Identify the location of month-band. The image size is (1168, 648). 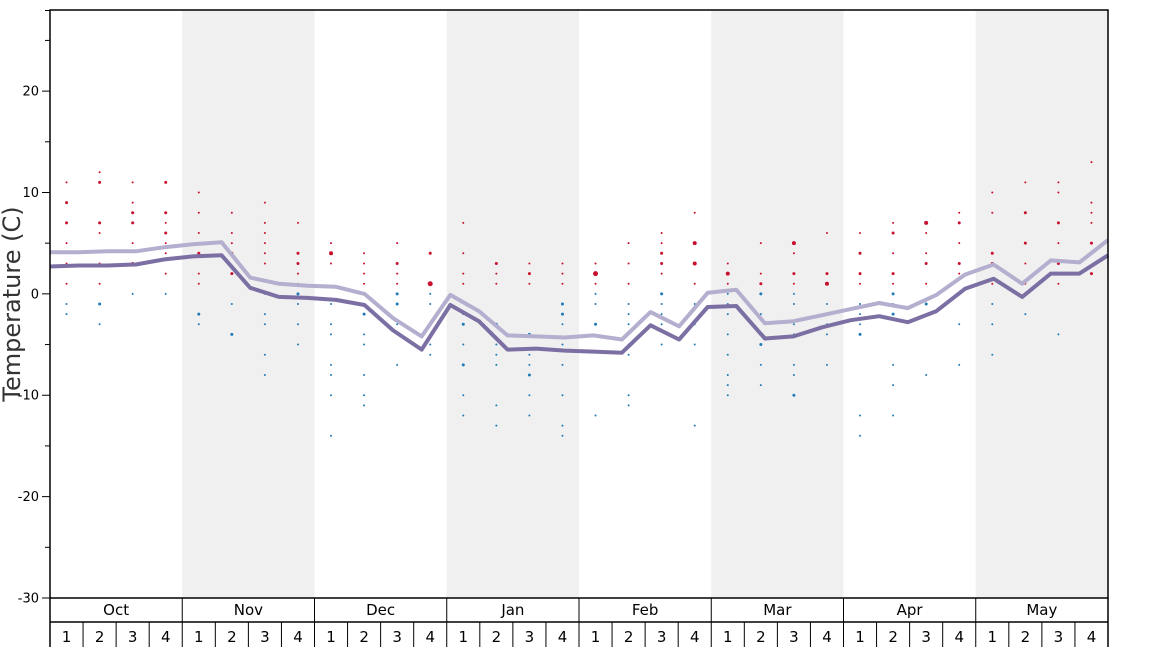
(1041, 304).